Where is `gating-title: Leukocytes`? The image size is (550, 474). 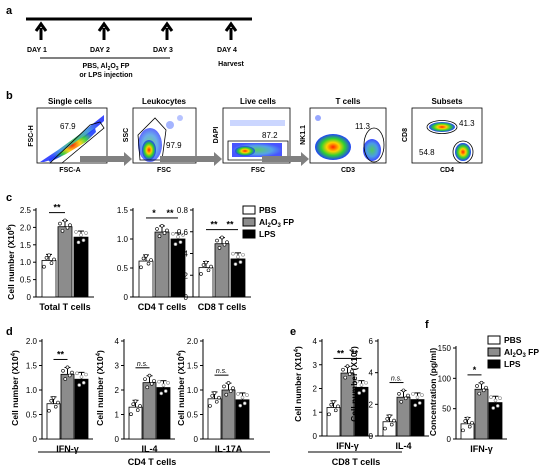 gating-title: Leukocytes is located at coordinates (164, 101).